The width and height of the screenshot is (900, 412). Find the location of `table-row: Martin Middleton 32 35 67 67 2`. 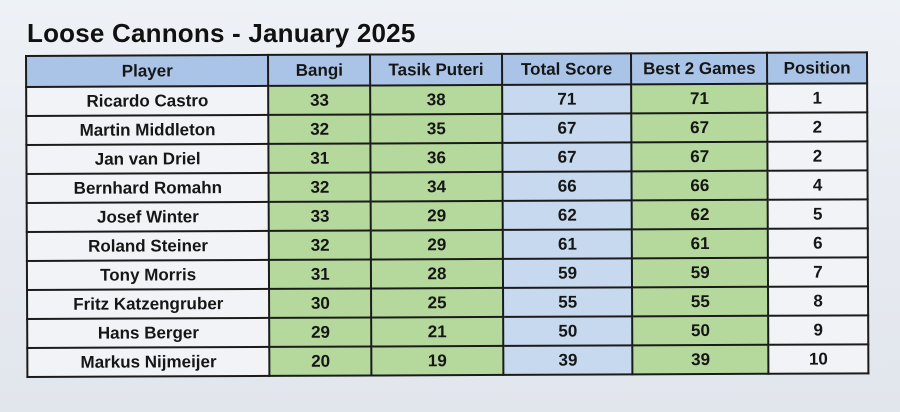

table-row: Martin Middleton 32 35 67 67 2 is located at coordinates (447, 128).